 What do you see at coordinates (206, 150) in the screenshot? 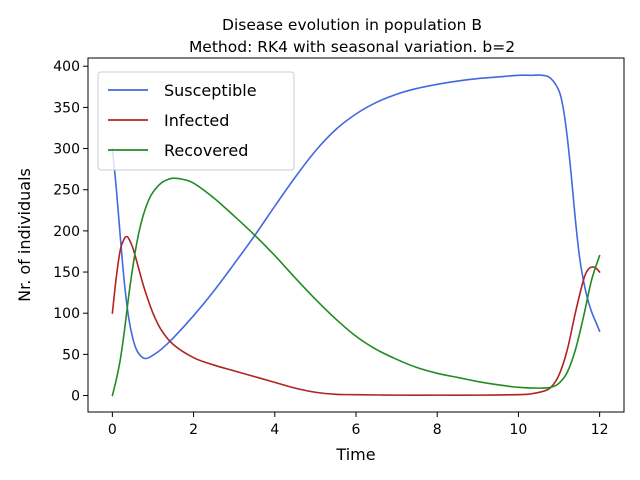
I see `legend-label-recovered: Recovered` at bounding box center [206, 150].